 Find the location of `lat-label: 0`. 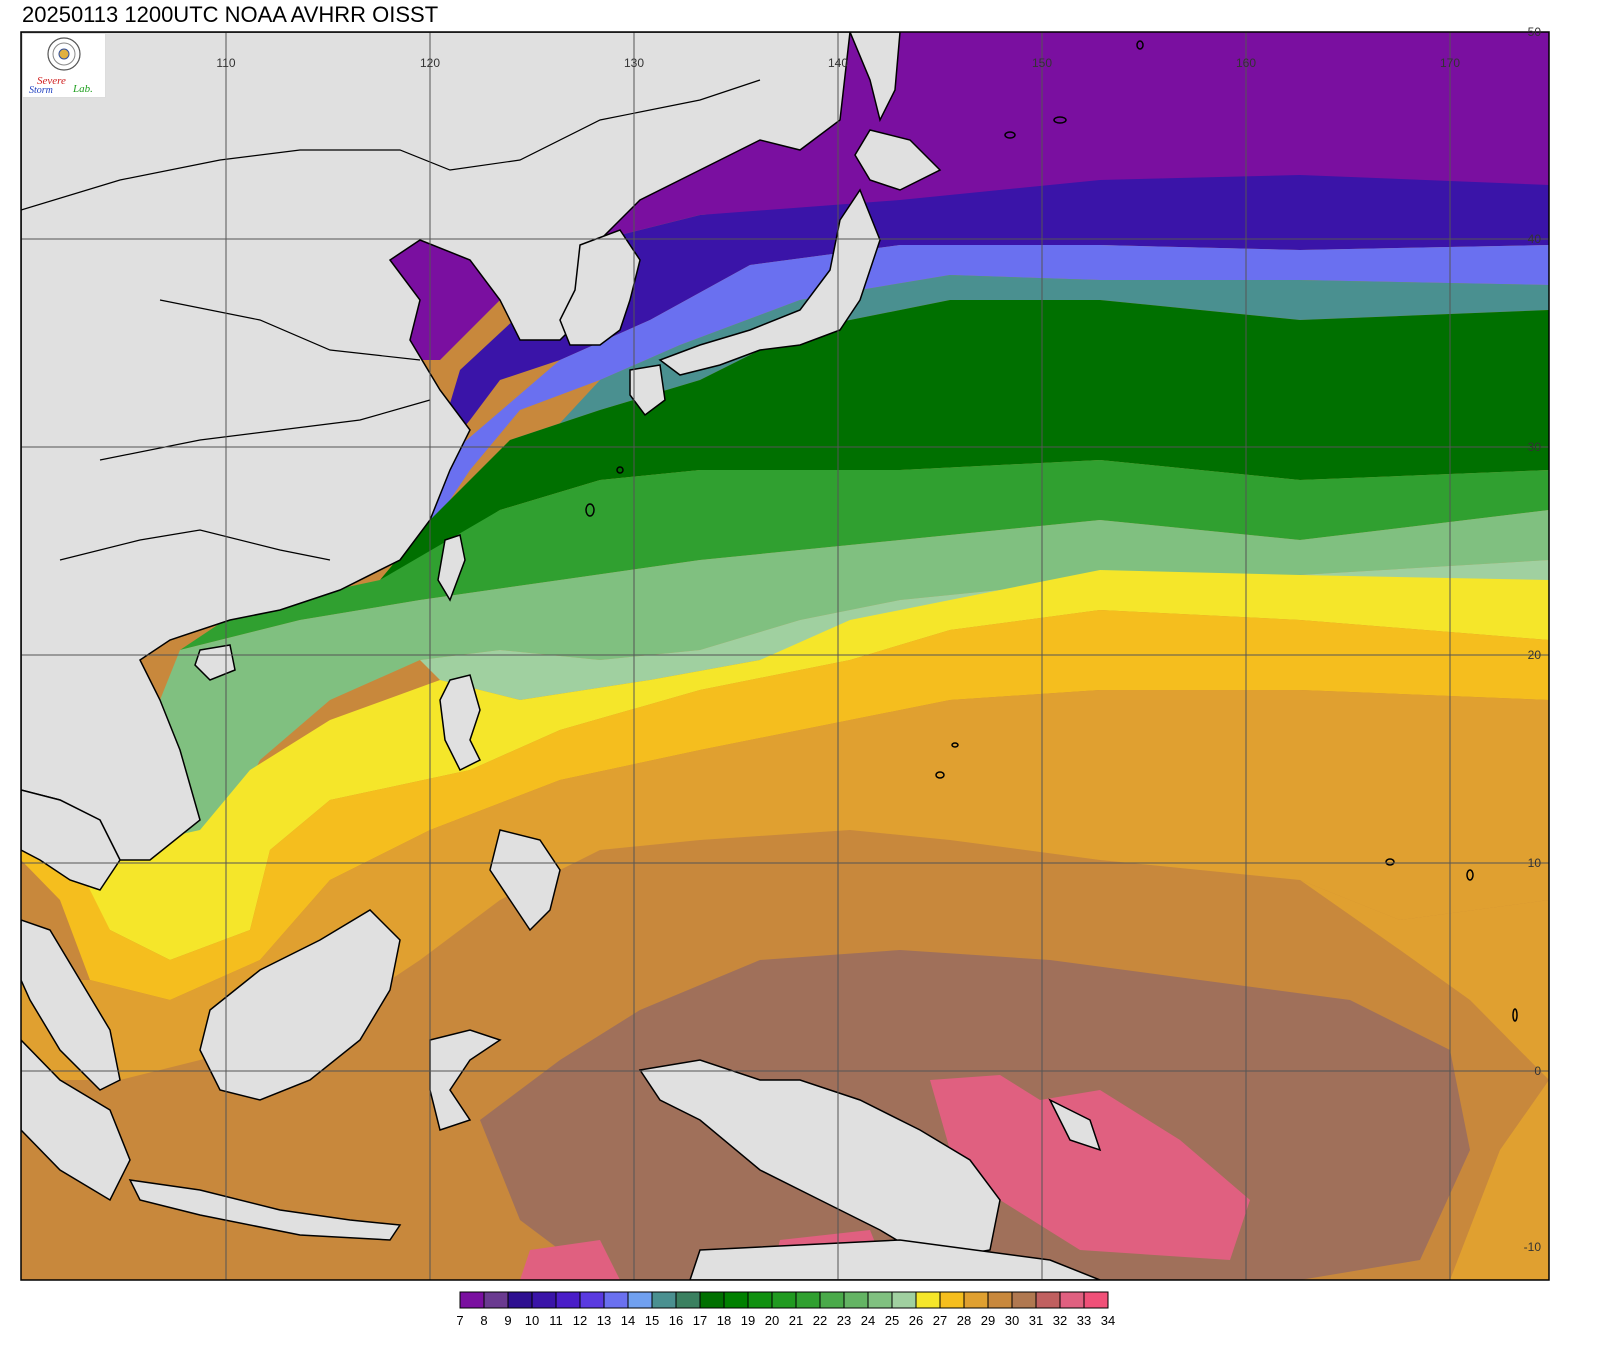

lat-label: 0 is located at coordinates (1537, 1071).